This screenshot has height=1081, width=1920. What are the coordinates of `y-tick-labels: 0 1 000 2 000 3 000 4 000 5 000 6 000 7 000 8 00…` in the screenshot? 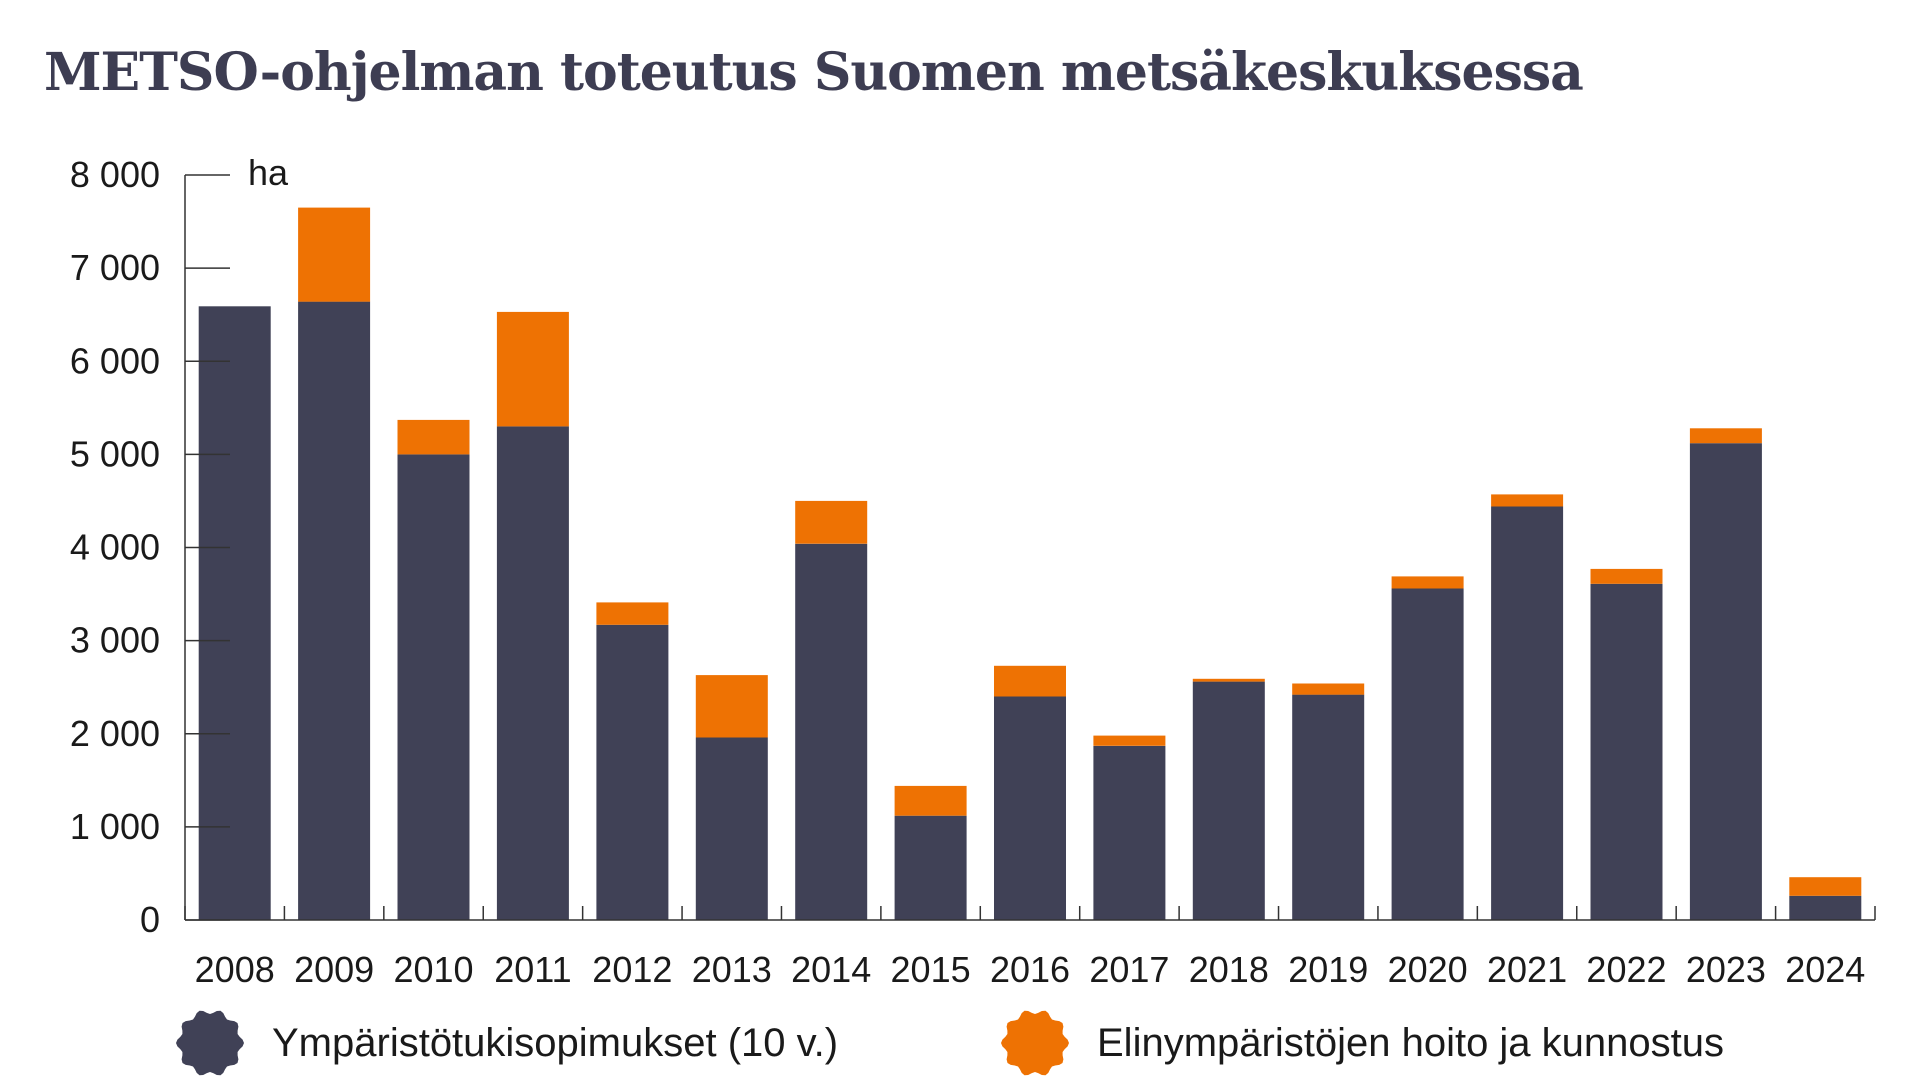 It's located at (115, 547).